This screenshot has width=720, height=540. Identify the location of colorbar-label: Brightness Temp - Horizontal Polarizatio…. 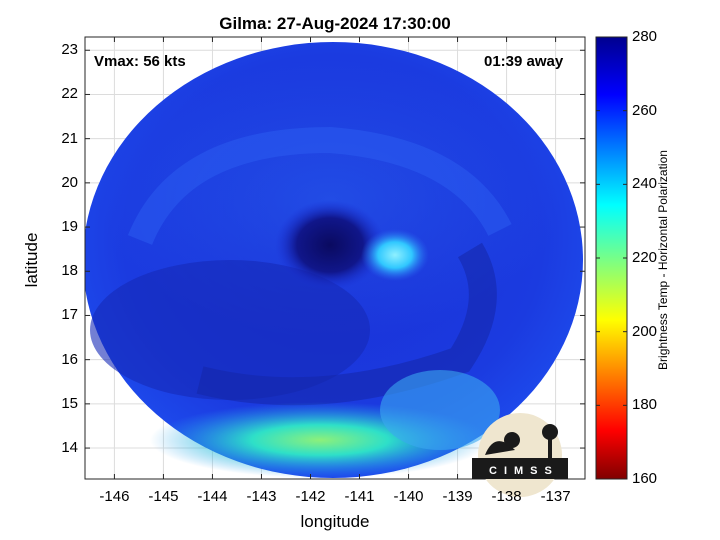
(663, 260).